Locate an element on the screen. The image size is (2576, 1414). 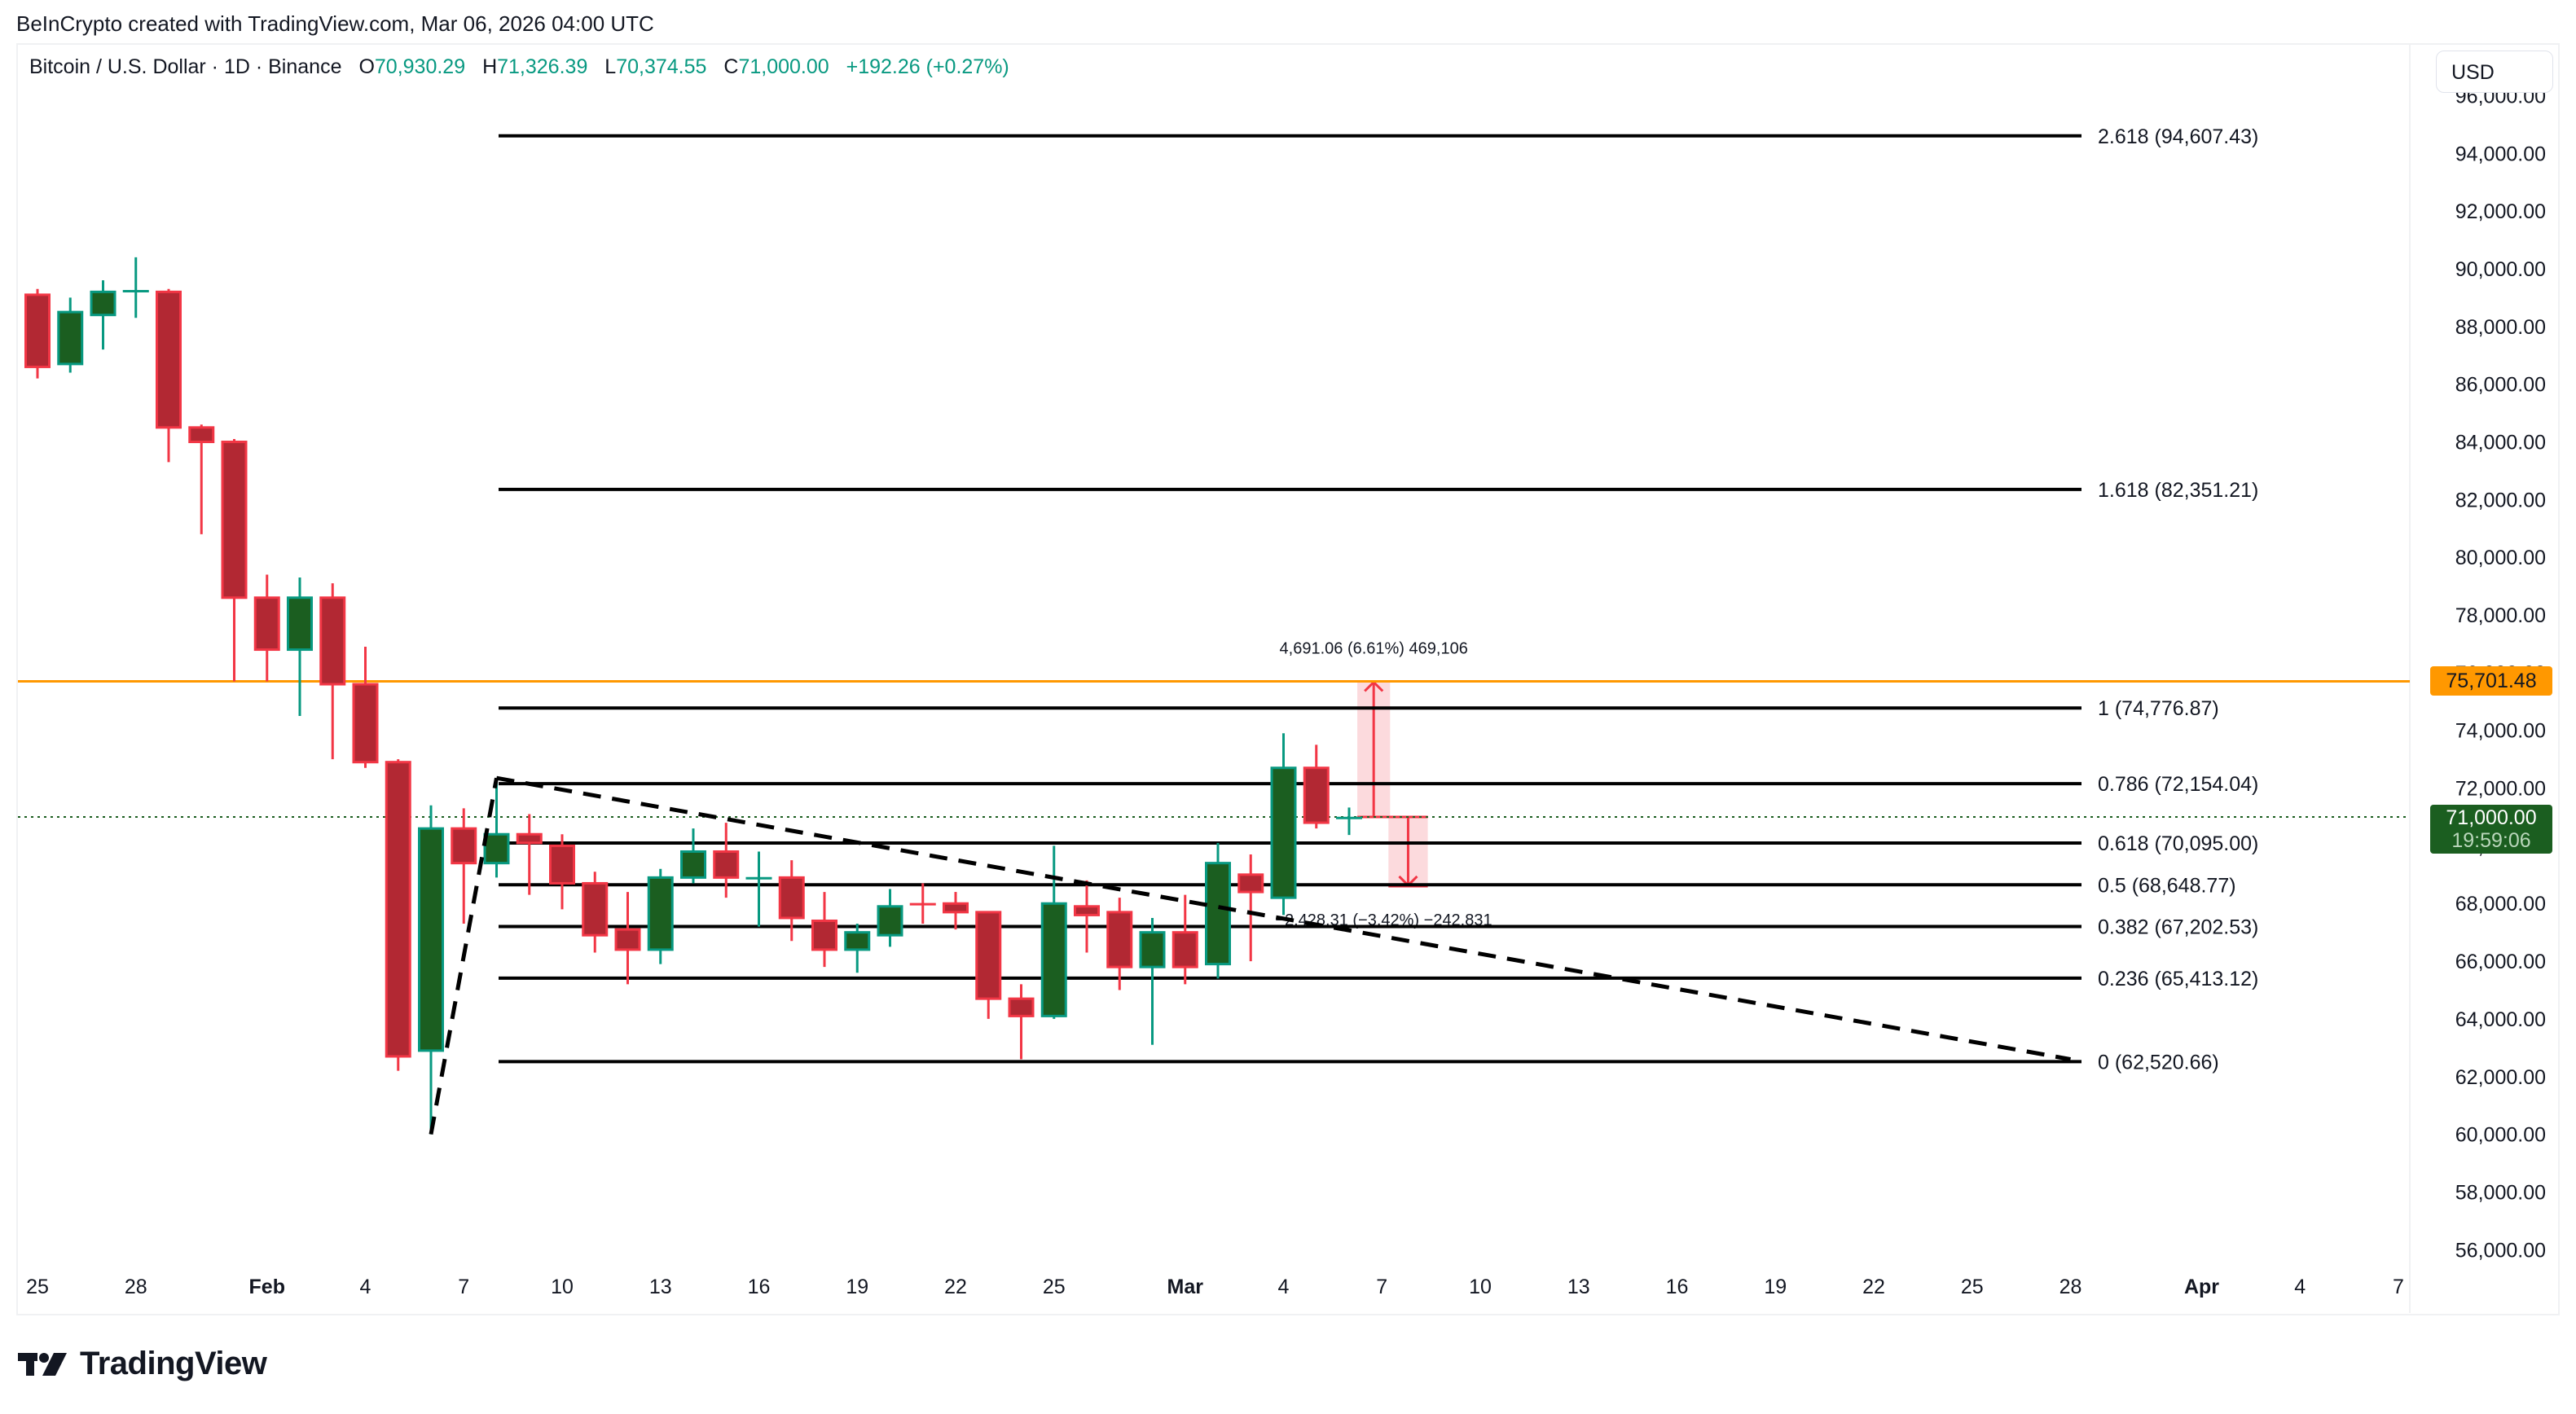
price-axis-tick: 84,000.00 is located at coordinates (2500, 443).